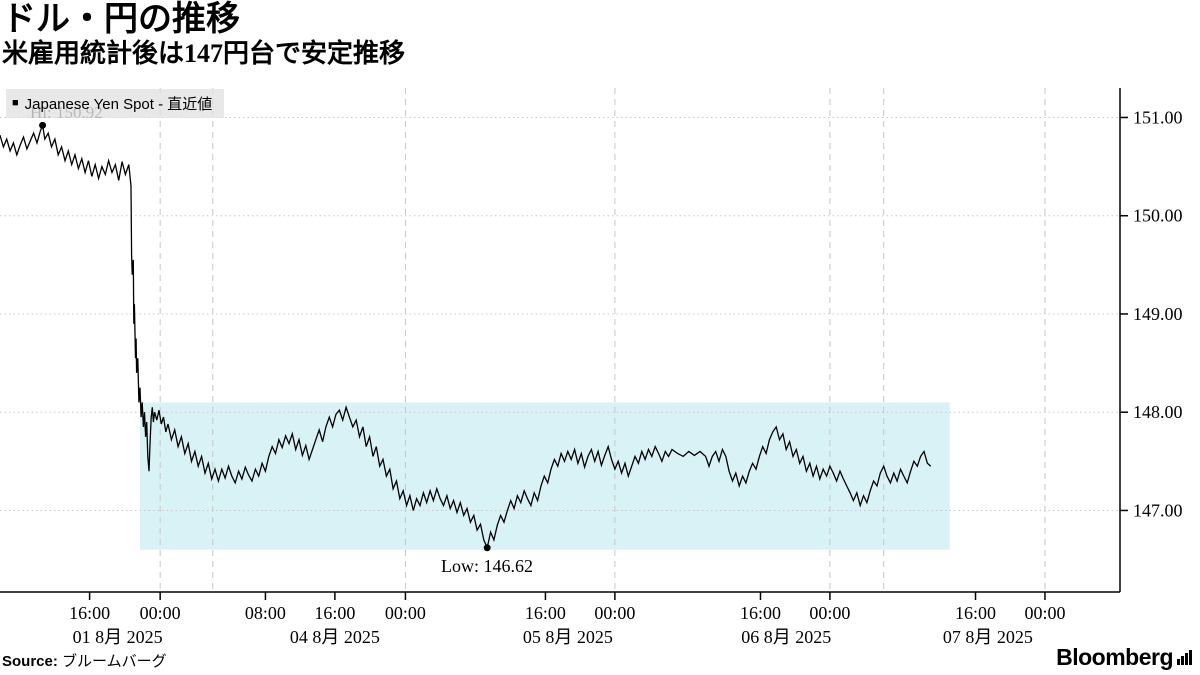 This screenshot has height=675, width=1200. Describe the element at coordinates (204, 53) in the screenshot. I see `page-subtitle: 米雇用統計後は147円台で安定推移` at that location.